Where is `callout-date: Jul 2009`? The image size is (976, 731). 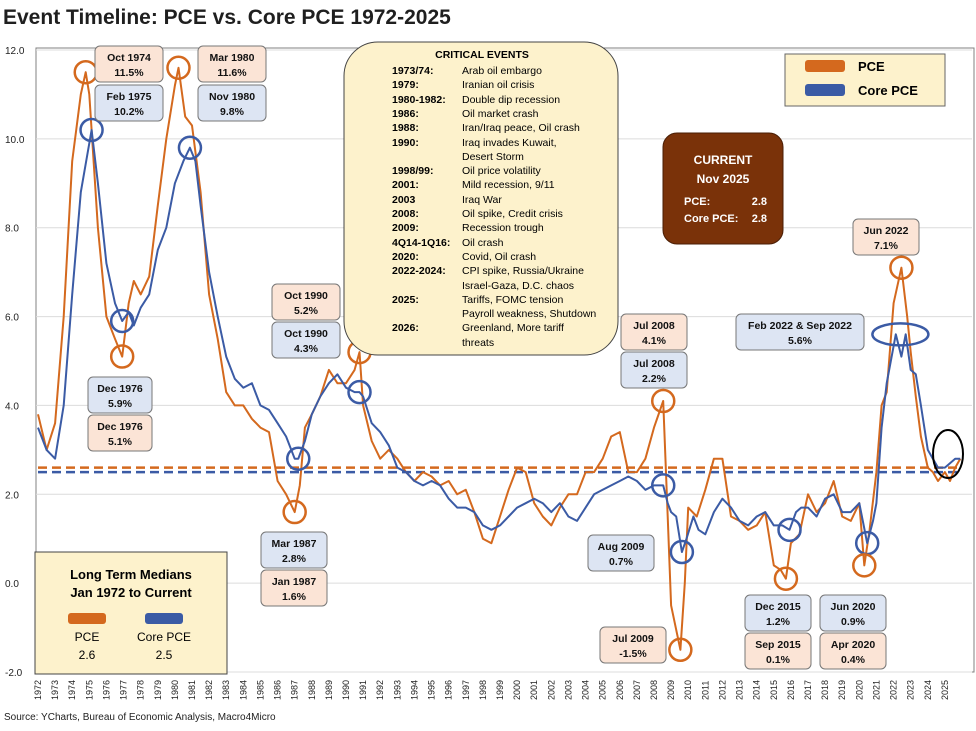
callout-date: Jul 2009 is located at coordinates (633, 639).